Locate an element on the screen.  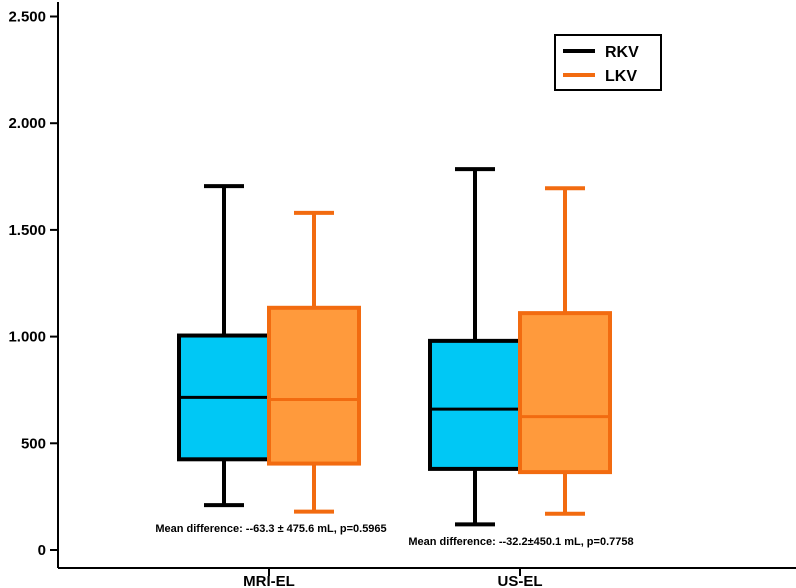
legend: RKV LKV is located at coordinates (608, 62).